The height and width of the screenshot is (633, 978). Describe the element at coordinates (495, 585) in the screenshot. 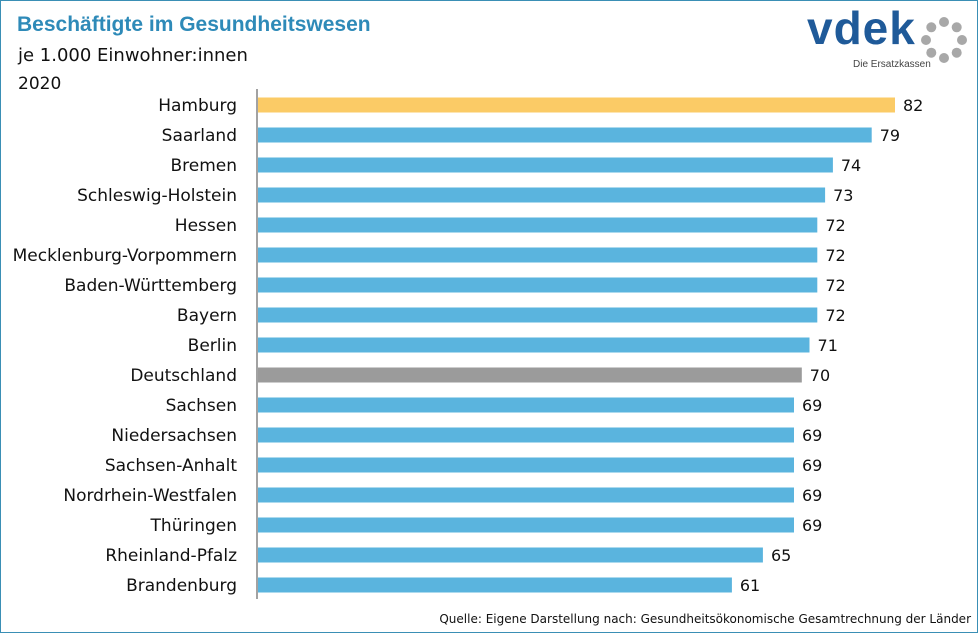

I see `bar-brandenburg` at that location.